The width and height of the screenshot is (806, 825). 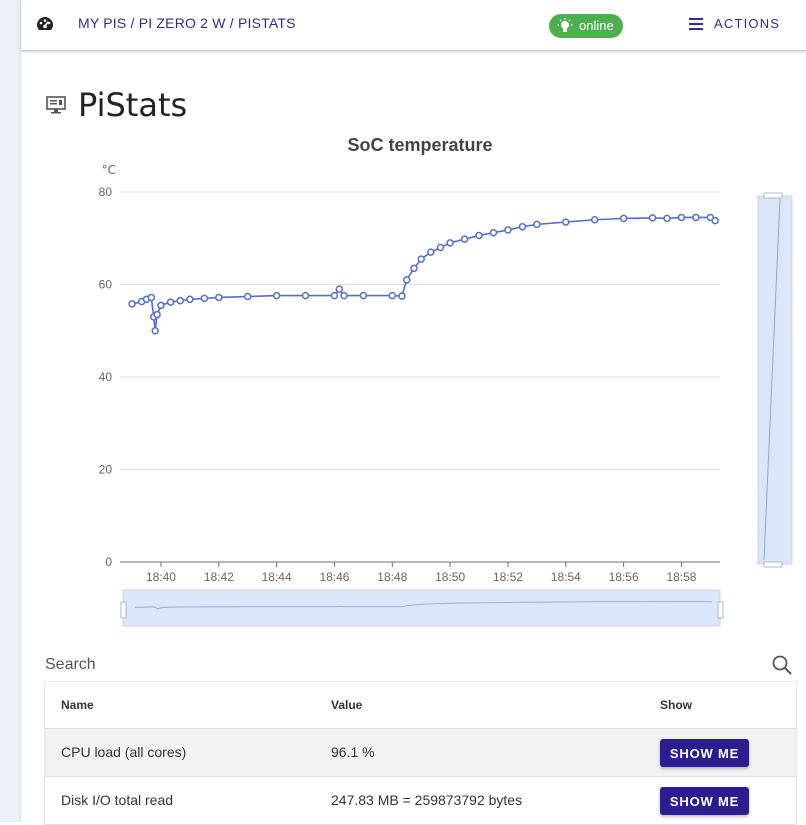 I want to click on x-tick-label: 18:48, so click(x=392, y=577).